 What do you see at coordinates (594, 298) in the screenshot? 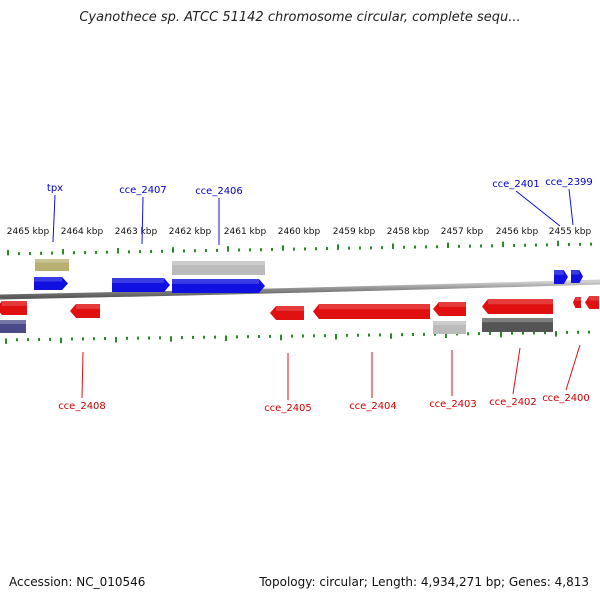
I see `gene-arrow-right-edge-shine` at bounding box center [594, 298].